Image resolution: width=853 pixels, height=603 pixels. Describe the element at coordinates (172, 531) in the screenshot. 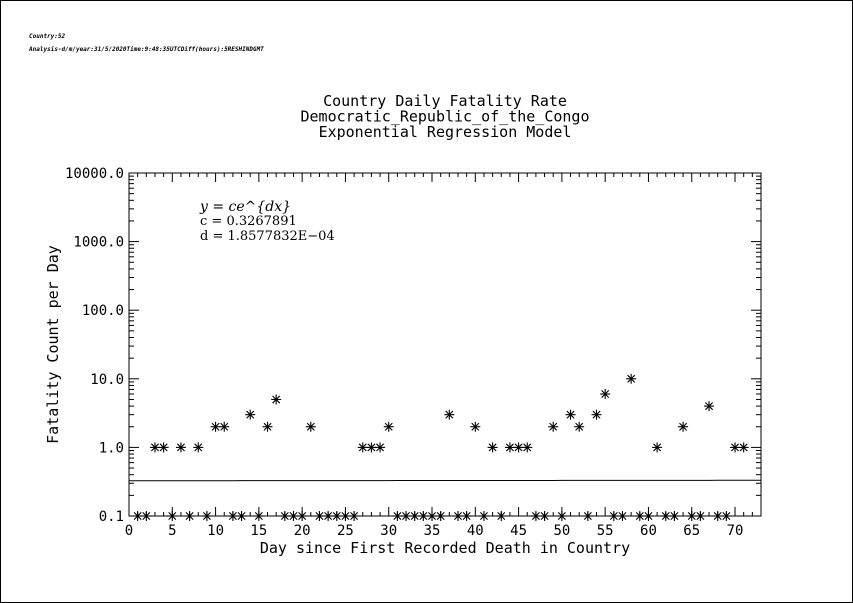

I see `x-tick-label: 5` at that location.